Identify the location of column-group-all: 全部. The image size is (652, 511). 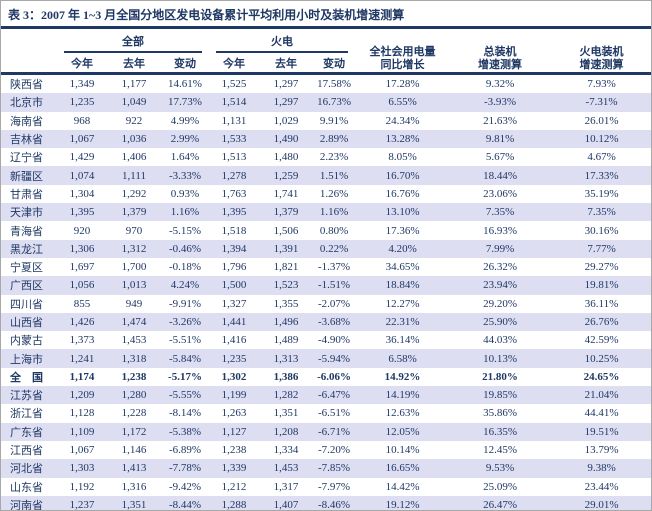
(133, 41).